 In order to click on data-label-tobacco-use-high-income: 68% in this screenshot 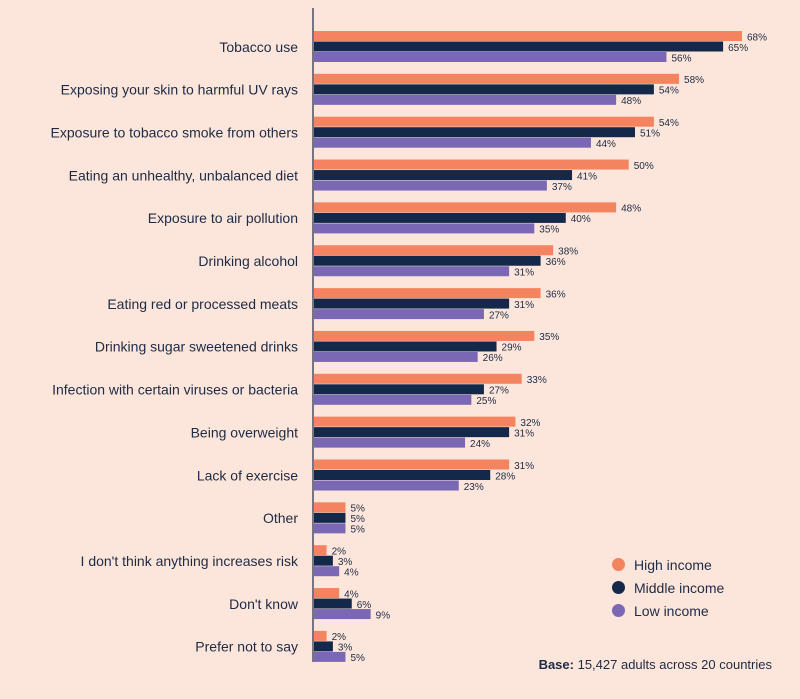, I will do `click(757, 37)`.